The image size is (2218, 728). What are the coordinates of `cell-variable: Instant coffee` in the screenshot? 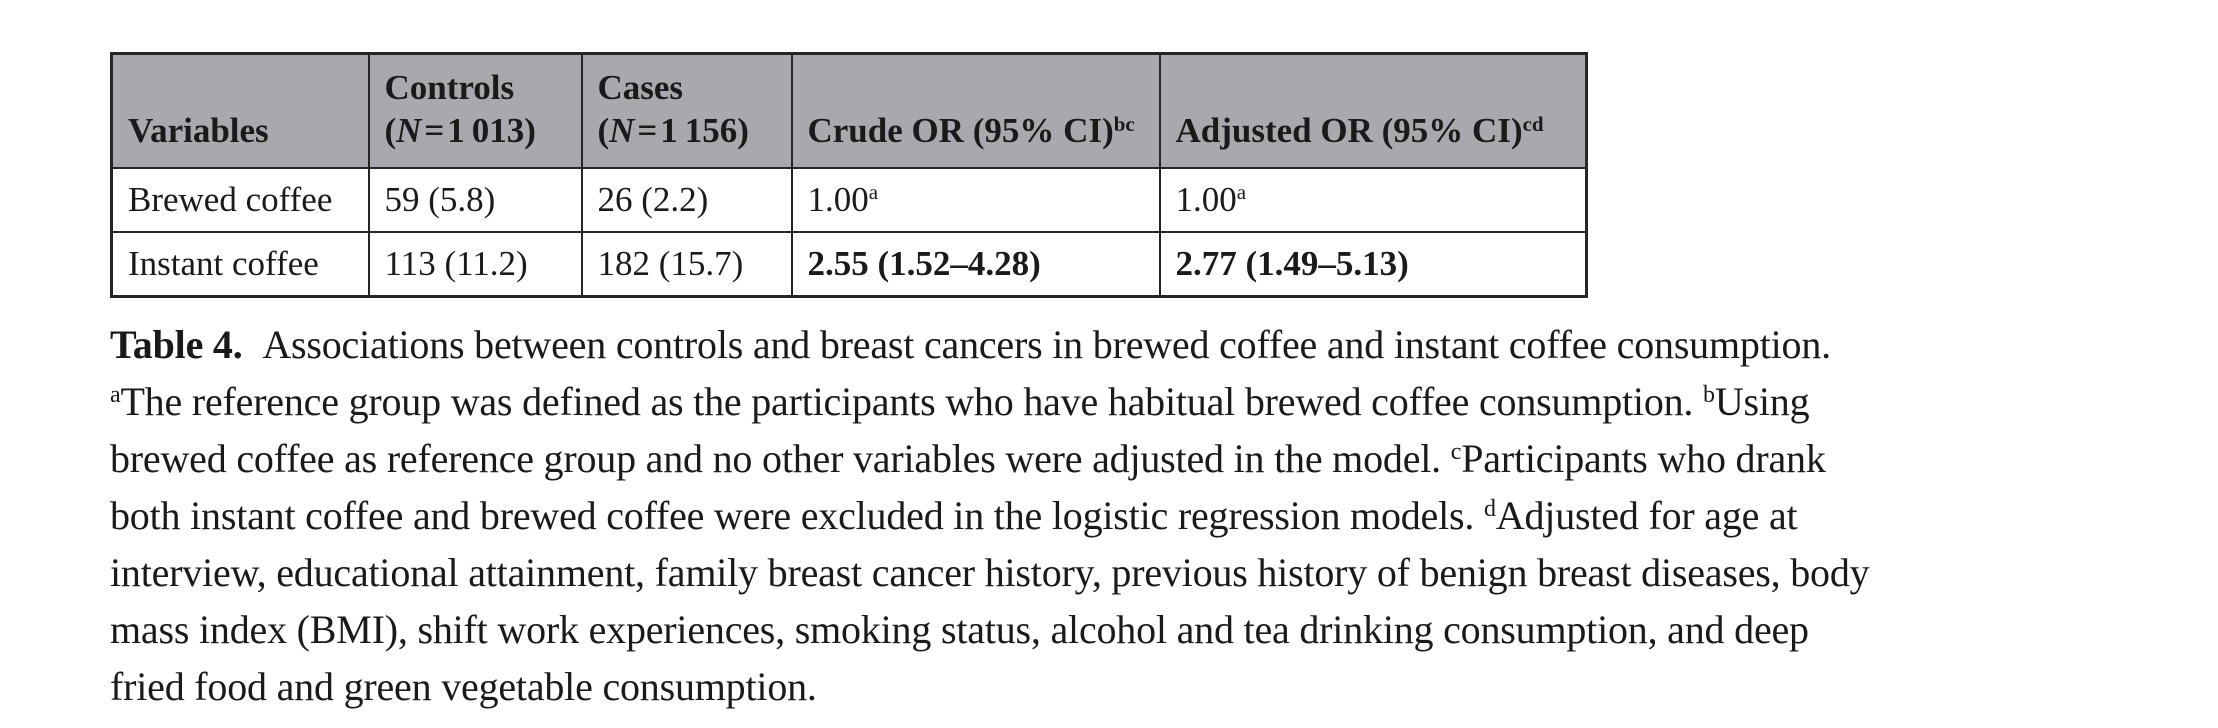 It's located at (240, 264).